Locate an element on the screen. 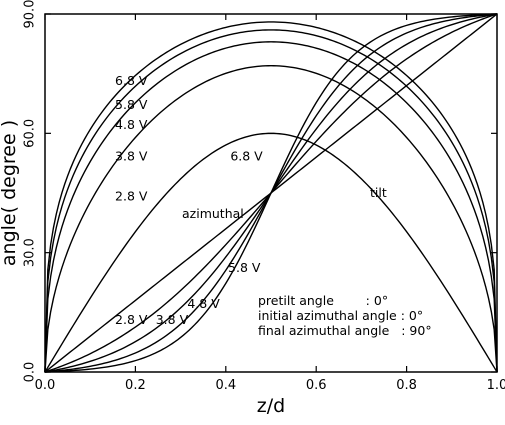 This screenshot has height=425, width=505. pretilt-note: pretilt angle : 0° is located at coordinates (323, 300).